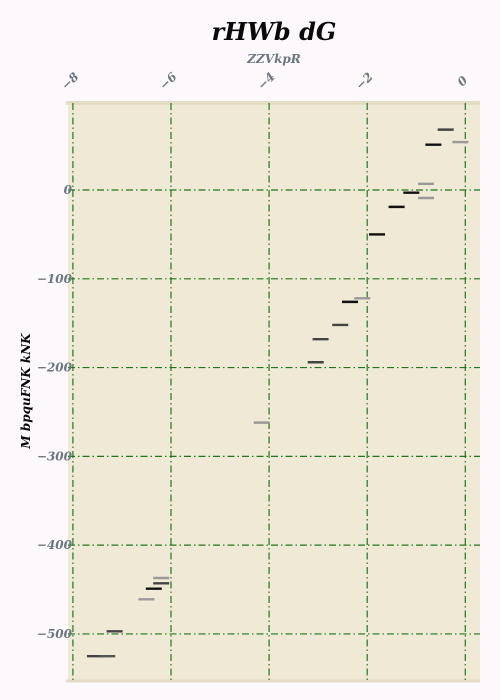  What do you see at coordinates (70, 80) in the screenshot?
I see `x-tick-label: −8` at bounding box center [70, 80].